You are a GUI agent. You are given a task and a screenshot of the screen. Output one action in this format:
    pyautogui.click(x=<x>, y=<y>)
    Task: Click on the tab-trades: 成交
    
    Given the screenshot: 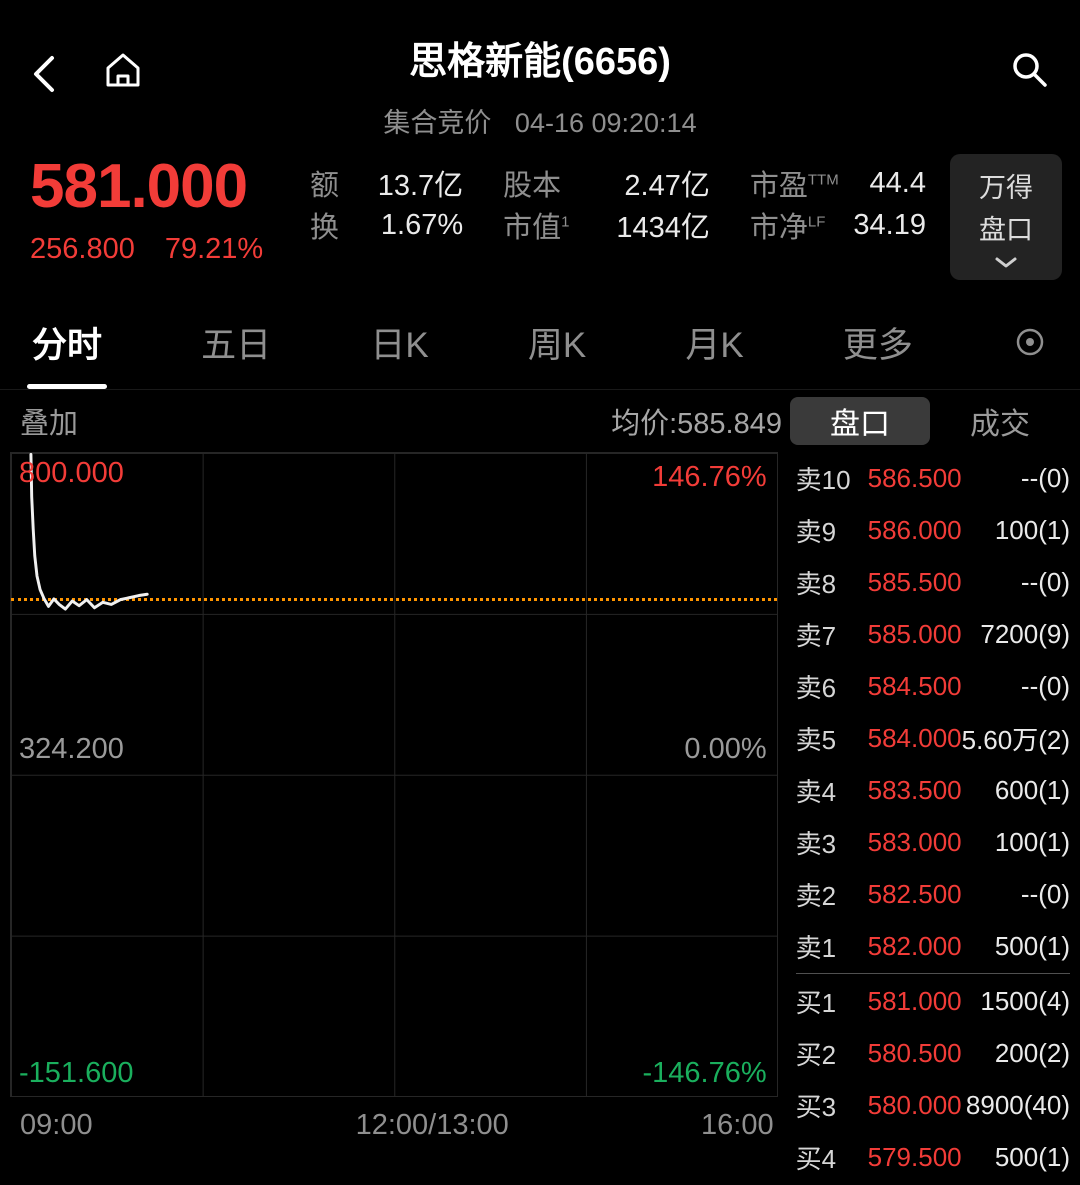 What is the action you would take?
    pyautogui.click(x=1000, y=424)
    